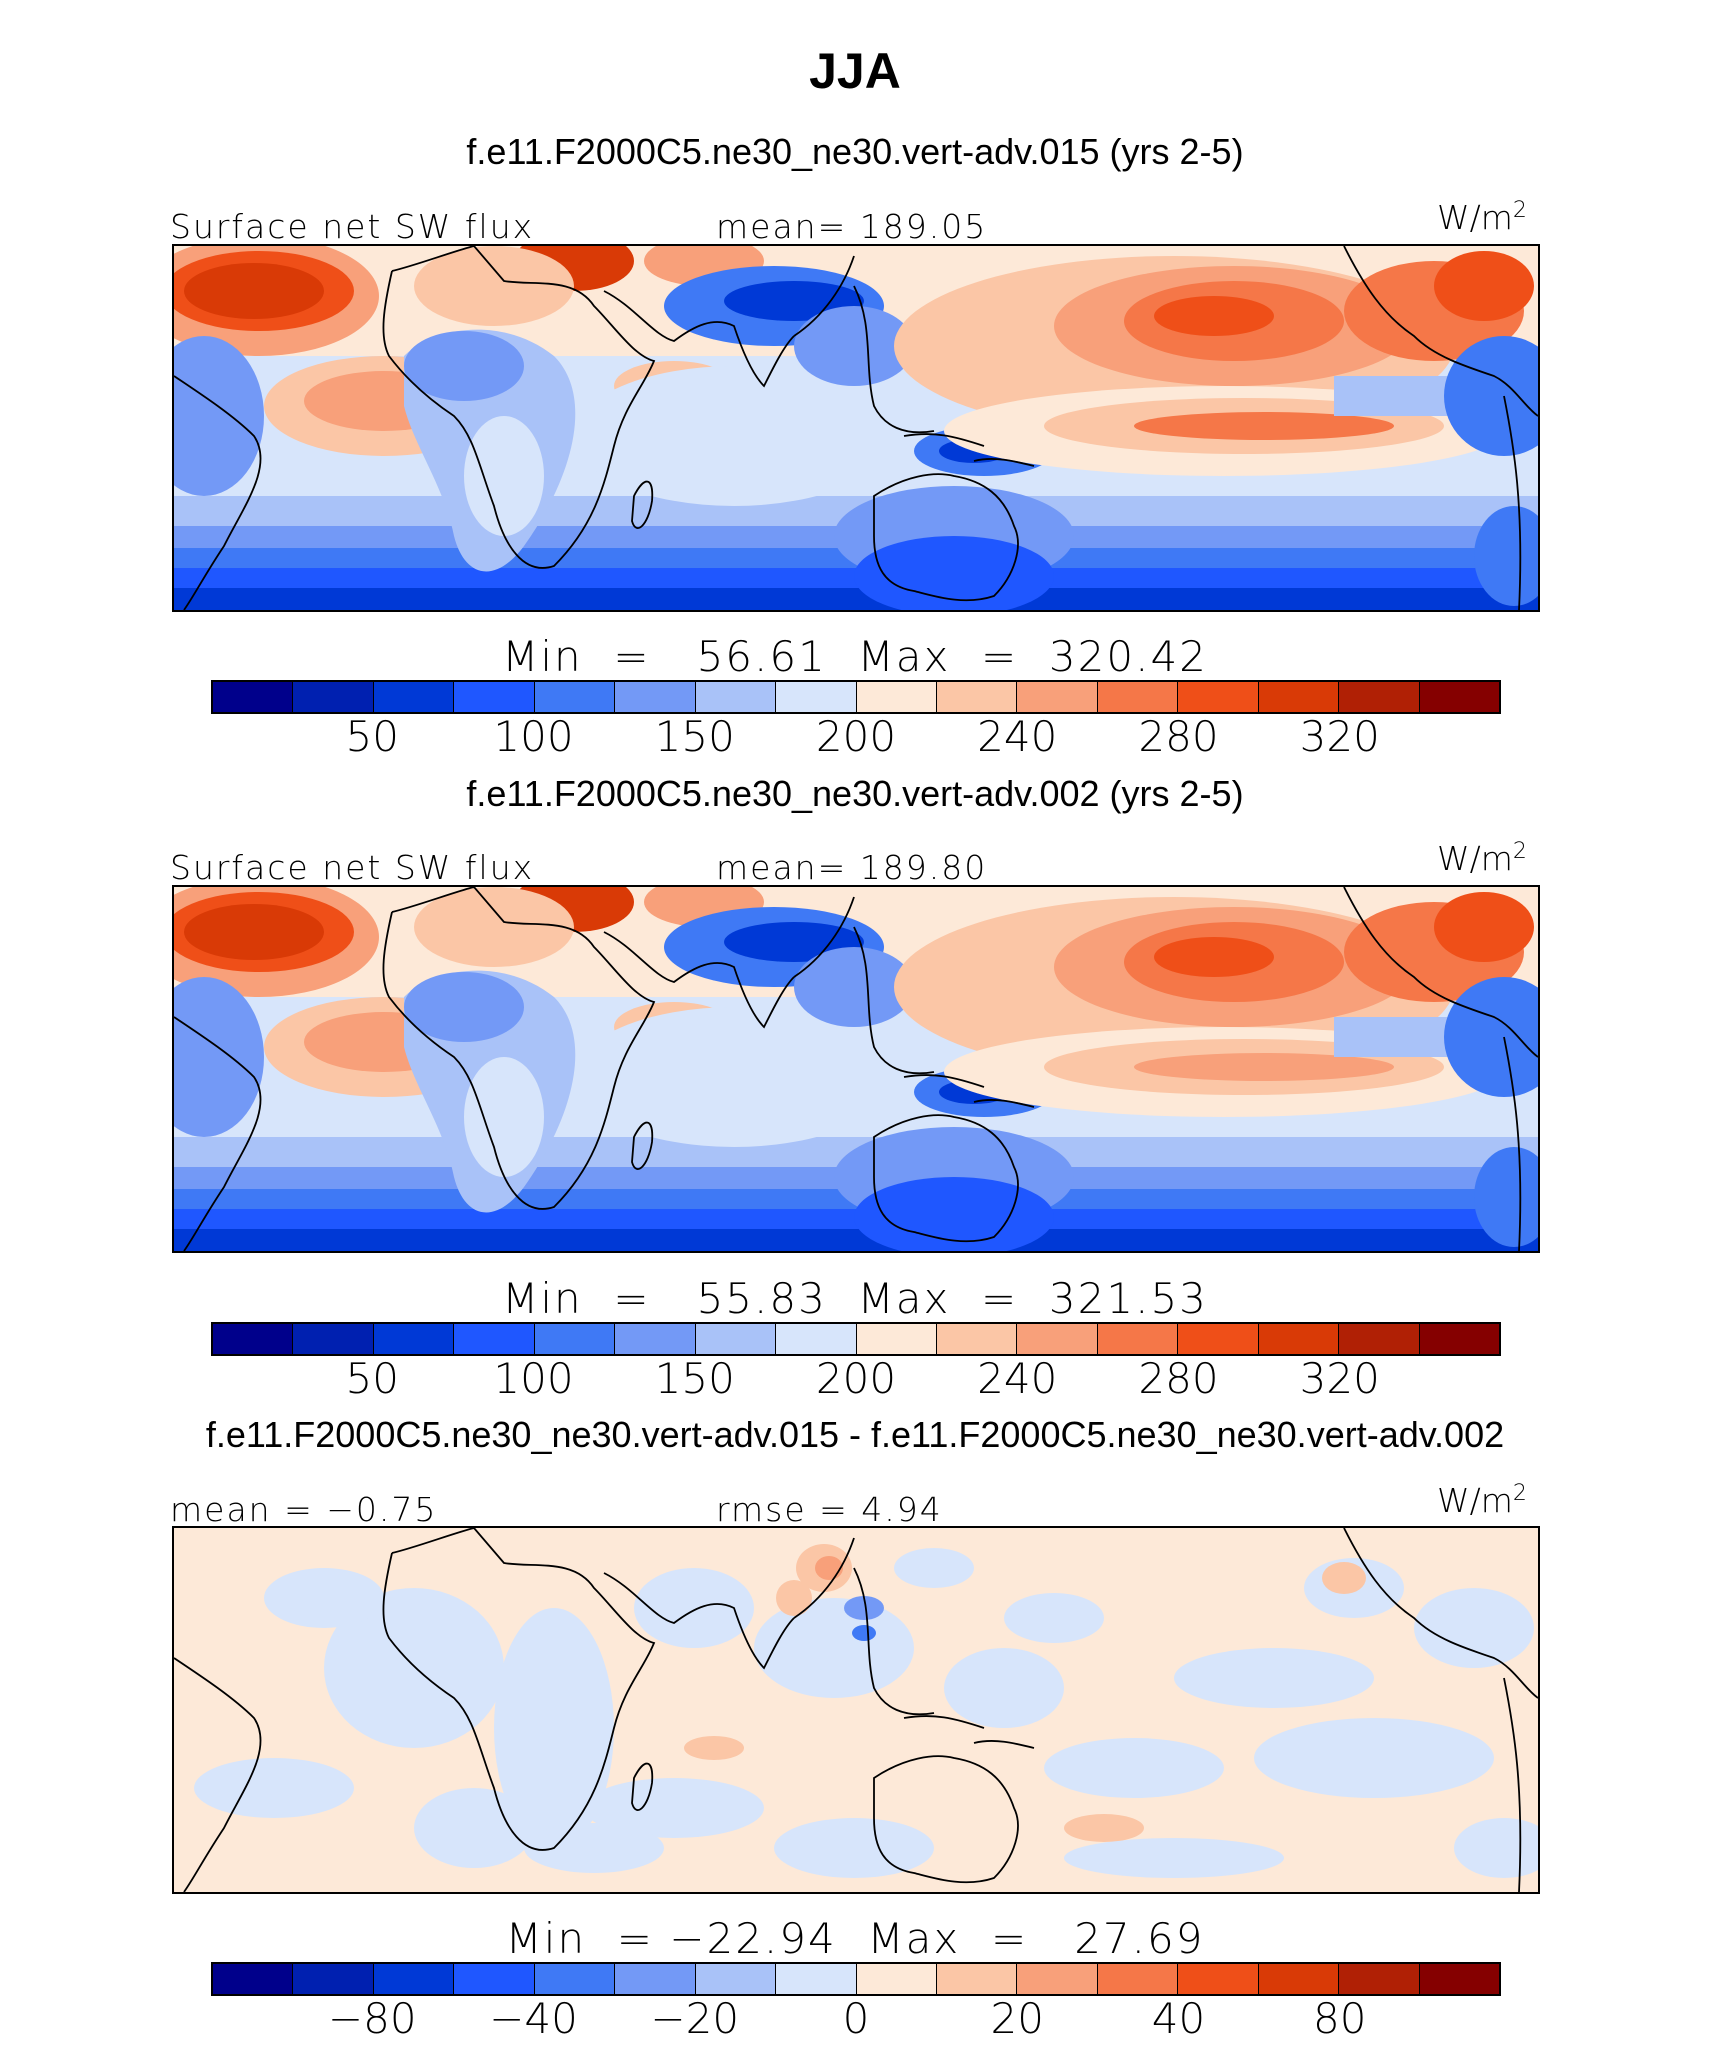 This screenshot has width=1710, height=2058. I want to click on panel-2-variable-label: Surface net SW flux, so click(352, 867).